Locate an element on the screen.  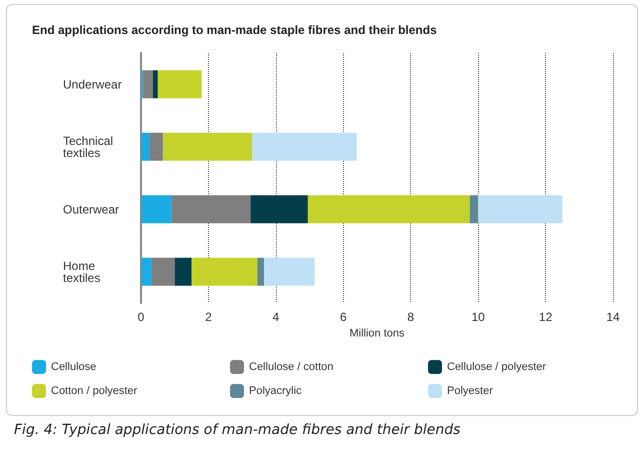
legend-label: Cellulose is located at coordinates (73, 367).